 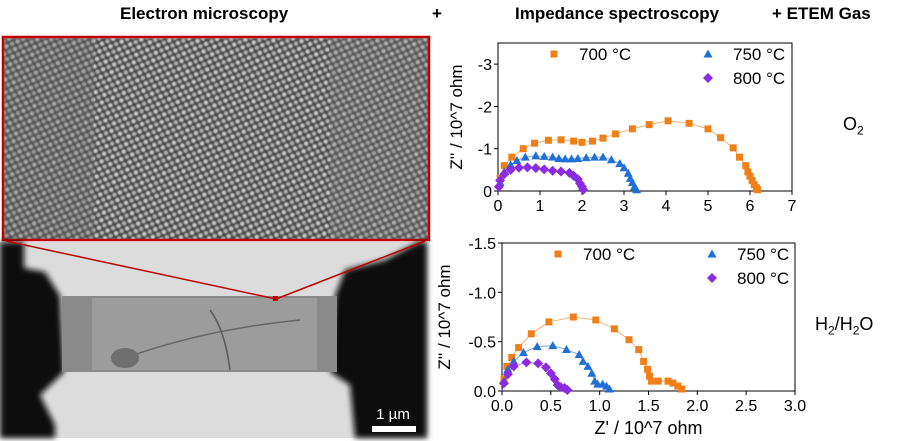 I want to click on plot-frame, so click(x=645, y=117).